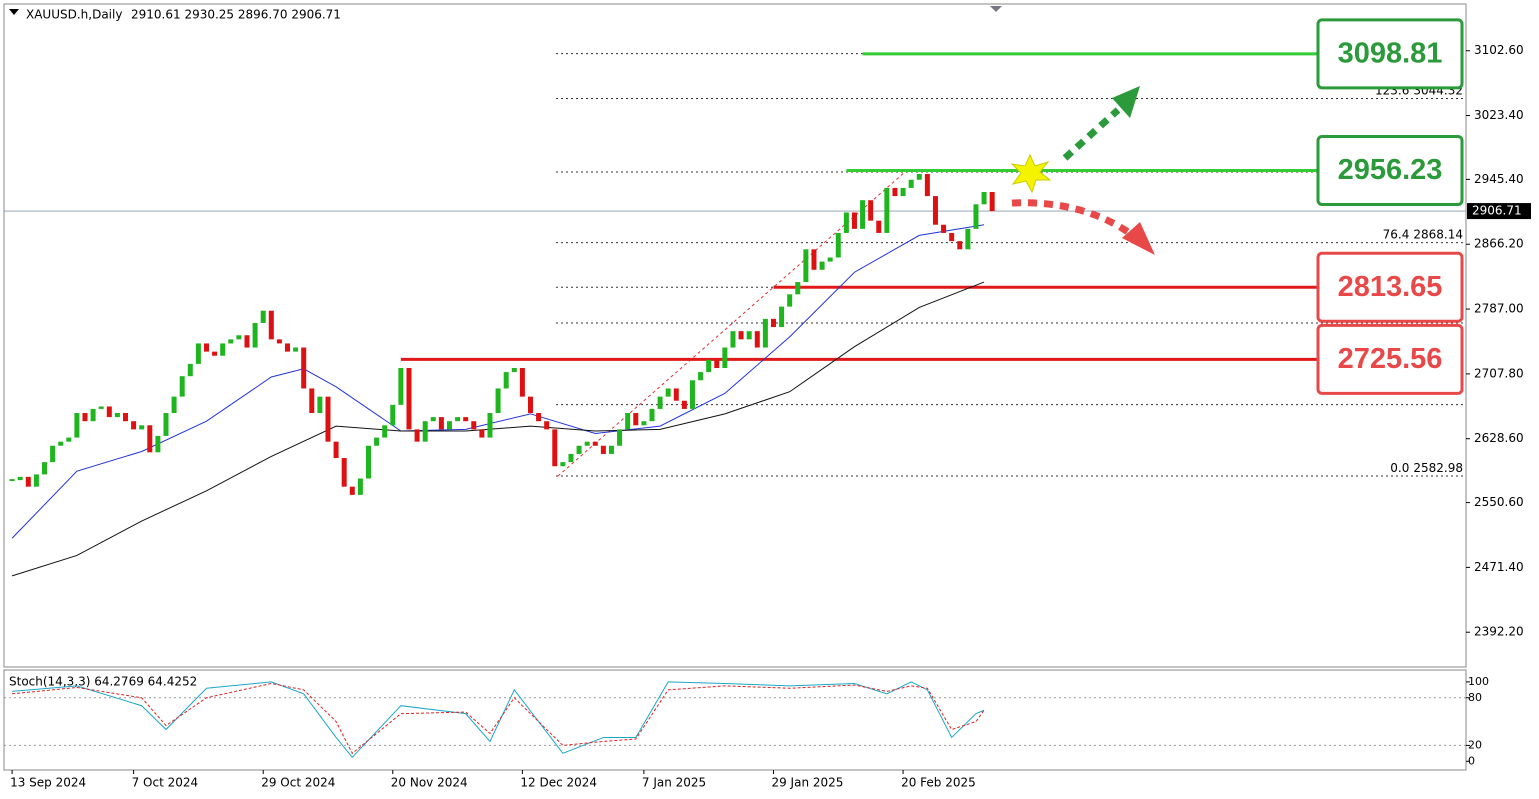 This screenshot has width=1539, height=799. I want to click on x-tick-label: 13 Sep 2024, so click(48, 783).